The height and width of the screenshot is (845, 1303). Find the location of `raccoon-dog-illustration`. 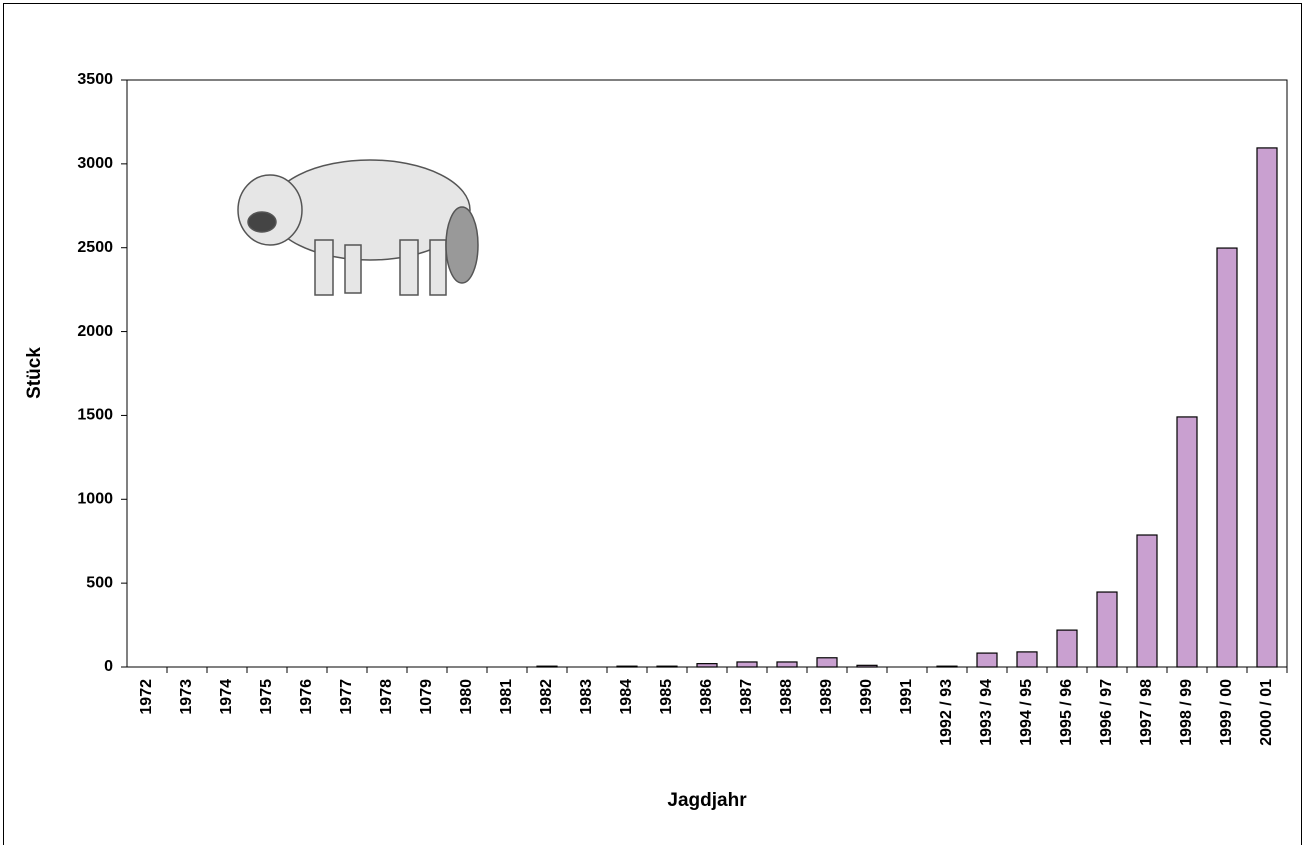

raccoon-dog-illustration is located at coordinates (358, 227).